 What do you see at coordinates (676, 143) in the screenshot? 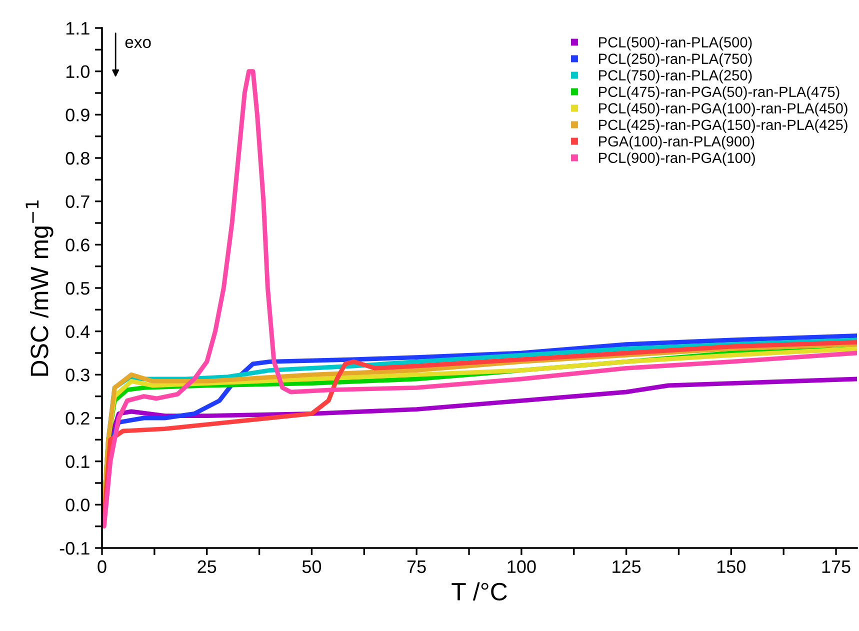
I see `legend-label: PGA(100)-ran-PLA(900)` at bounding box center [676, 143].